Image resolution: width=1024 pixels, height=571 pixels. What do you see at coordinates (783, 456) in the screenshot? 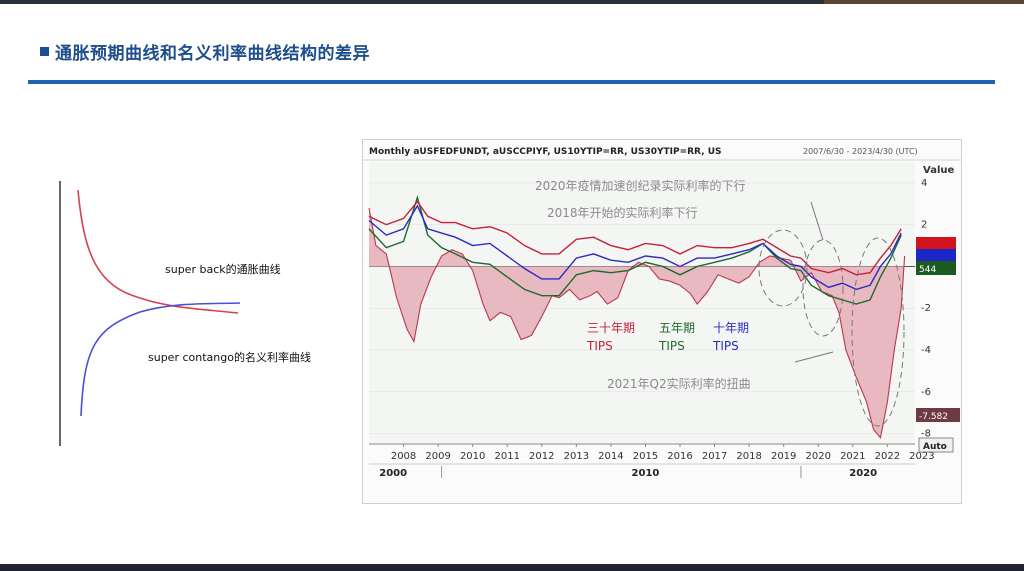
I see `x-tick-label: 2019` at bounding box center [783, 456].